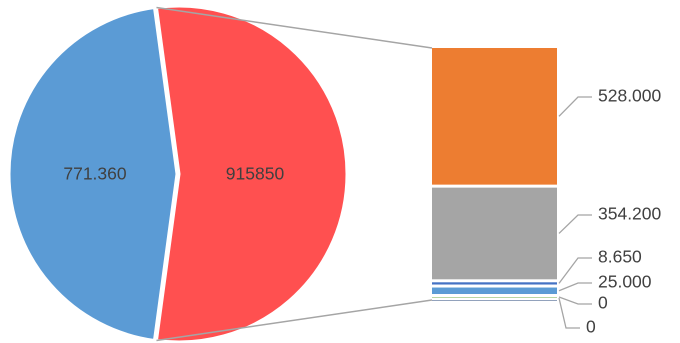  I want to click on bar-segment-label: 528.000, so click(630, 96).